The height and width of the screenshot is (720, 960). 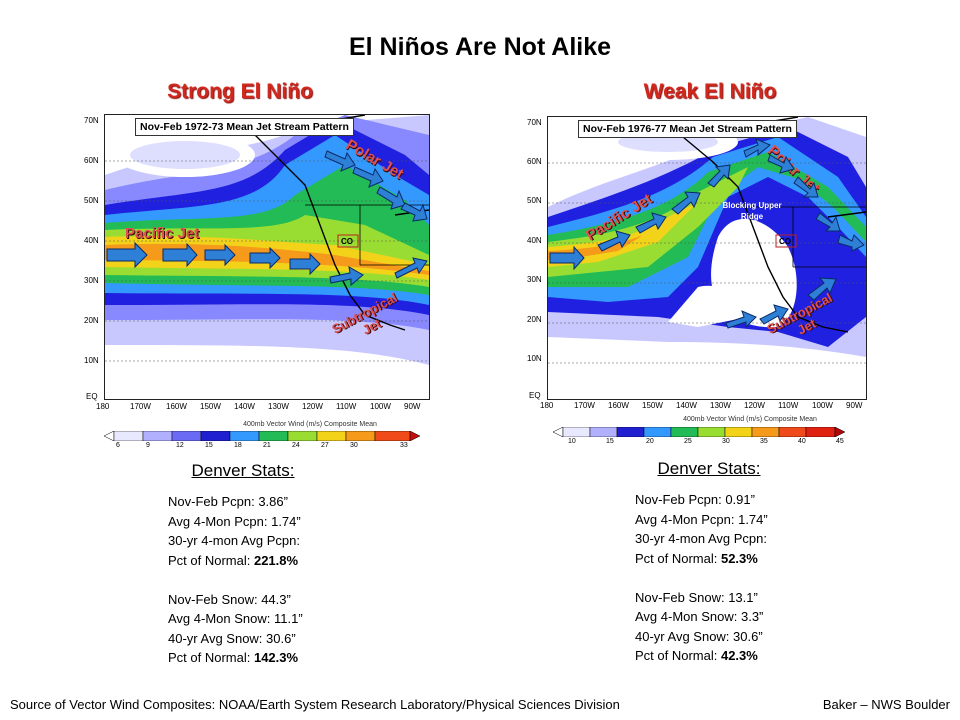 I want to click on left-lat-70n: 70N, so click(x=91, y=120).